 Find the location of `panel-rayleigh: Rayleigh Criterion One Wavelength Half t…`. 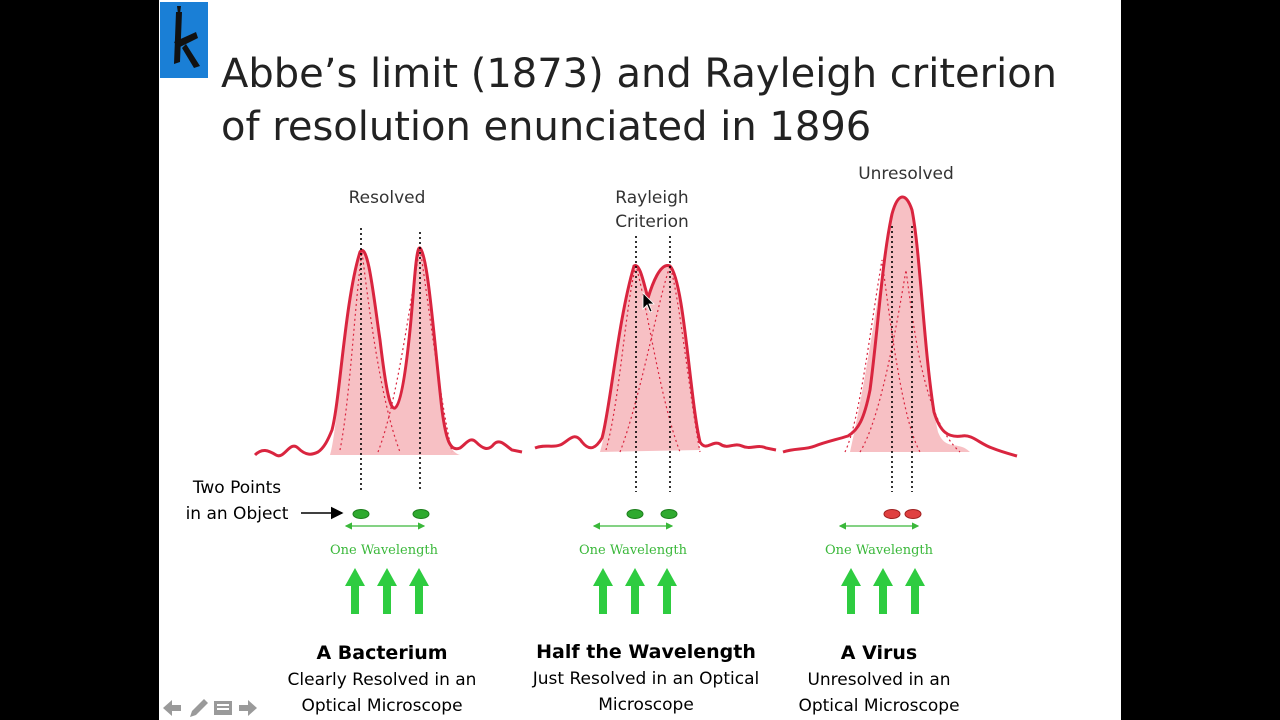

panel-rayleigh: Rayleigh Criterion One Wavelength Half t… is located at coordinates (654, 451).